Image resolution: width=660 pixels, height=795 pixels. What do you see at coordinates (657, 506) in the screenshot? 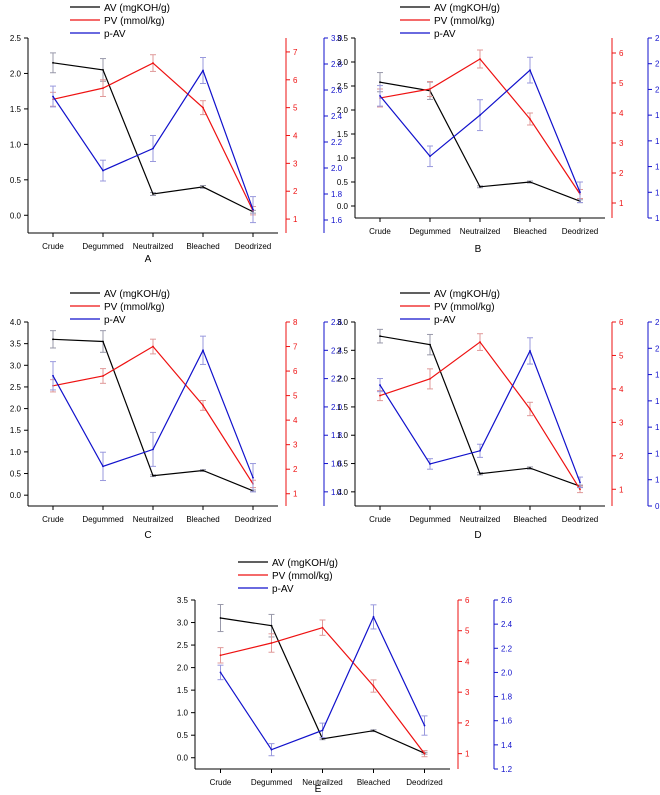
I see `pav-tick-label: 0.8` at bounding box center [657, 506].